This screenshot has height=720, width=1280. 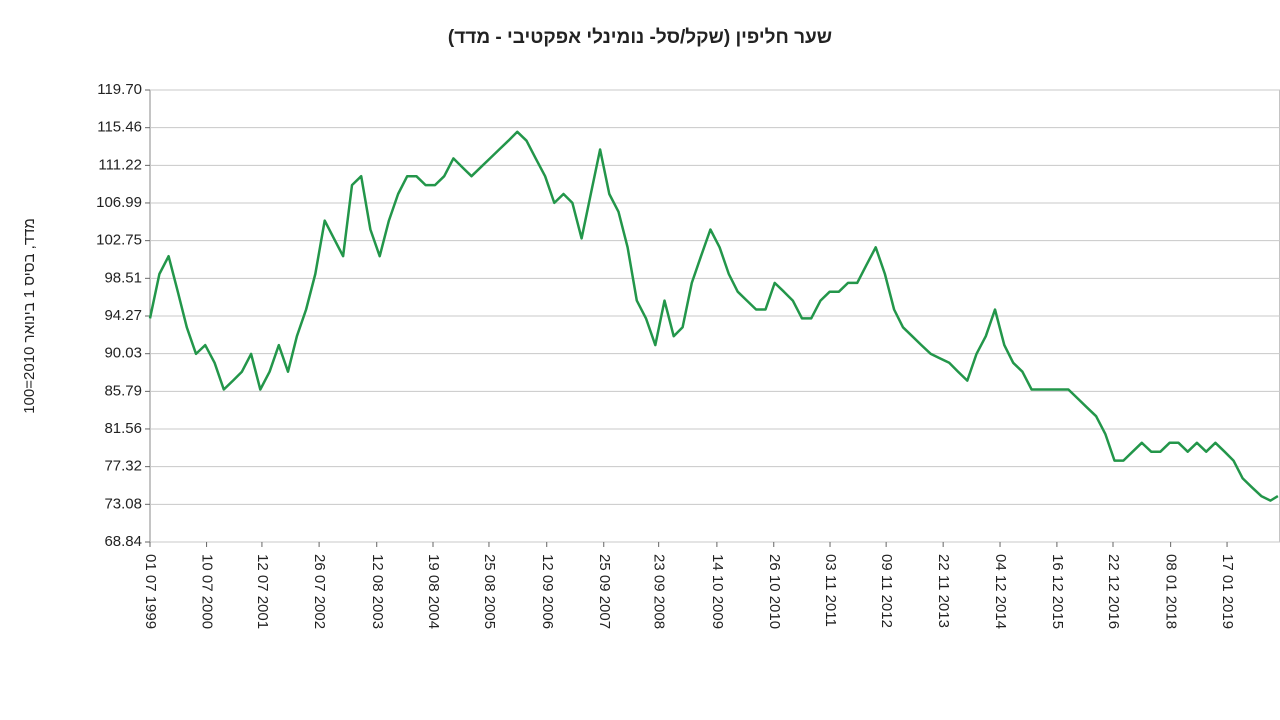 I want to click on x-tick-label: 26 07 2002, so click(x=319, y=591).